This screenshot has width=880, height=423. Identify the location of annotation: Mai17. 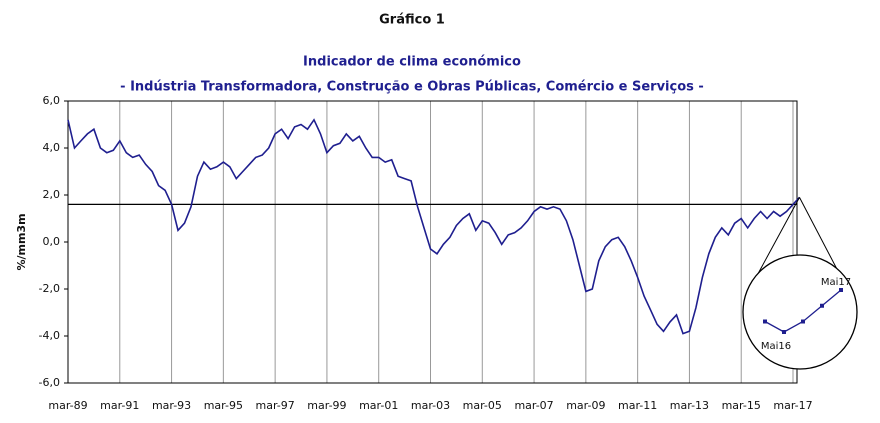
(836, 282).